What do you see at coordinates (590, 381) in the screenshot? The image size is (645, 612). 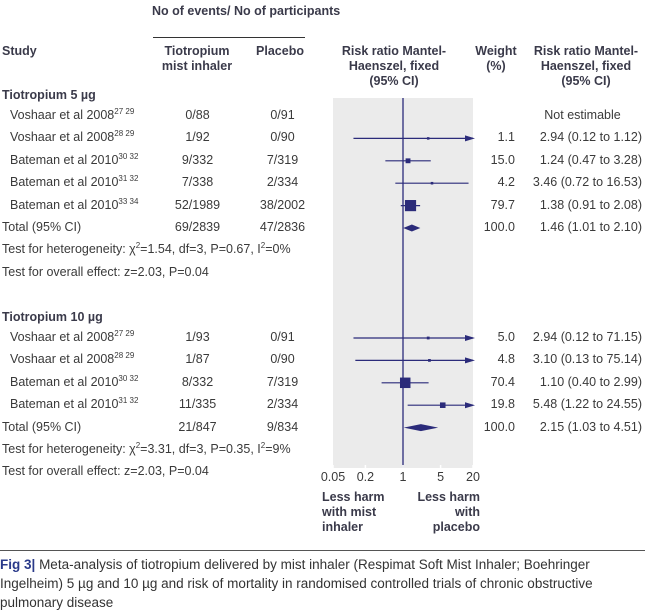 I see `risk-ratio-text: 1.10 (0.40 to 2.99)` at bounding box center [590, 381].